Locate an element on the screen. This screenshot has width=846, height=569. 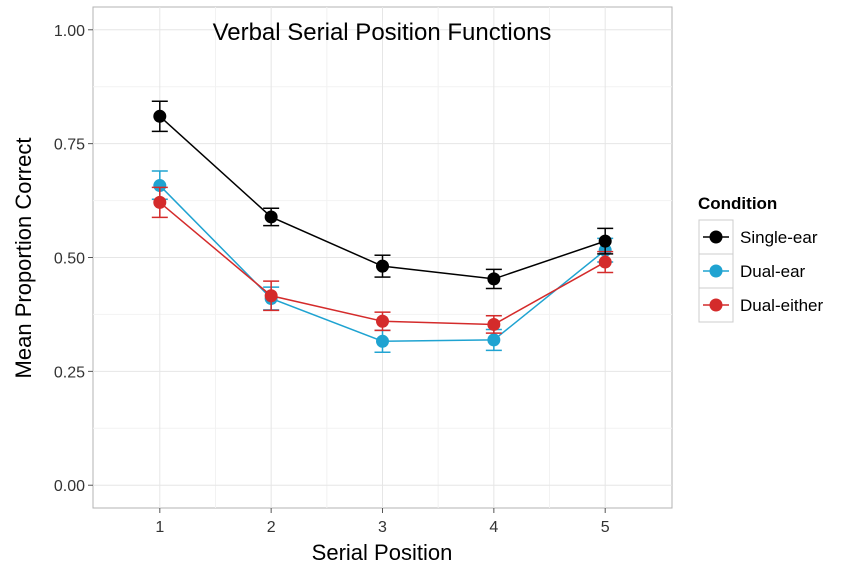
legend-item-dual-either: Dual-either is located at coordinates (760, 305).